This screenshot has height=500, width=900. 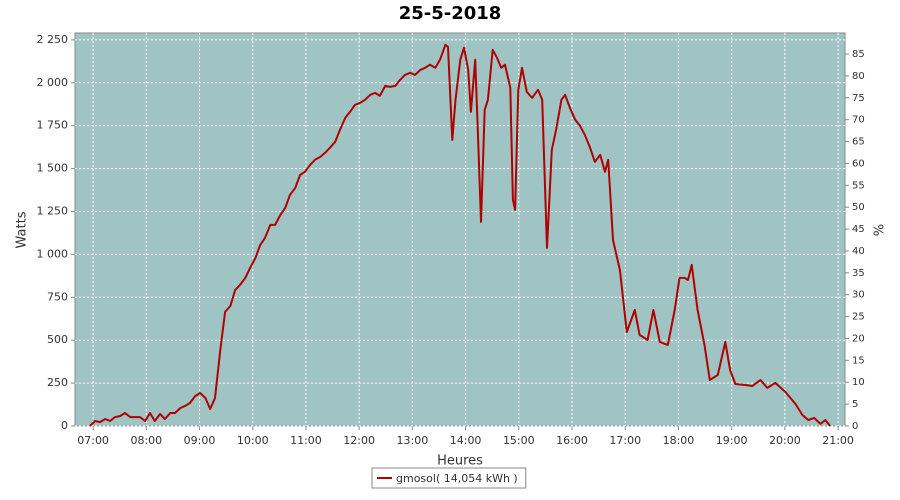 What do you see at coordinates (858, 295) in the screenshot?
I see `y2-tick-label: 30` at bounding box center [858, 295].